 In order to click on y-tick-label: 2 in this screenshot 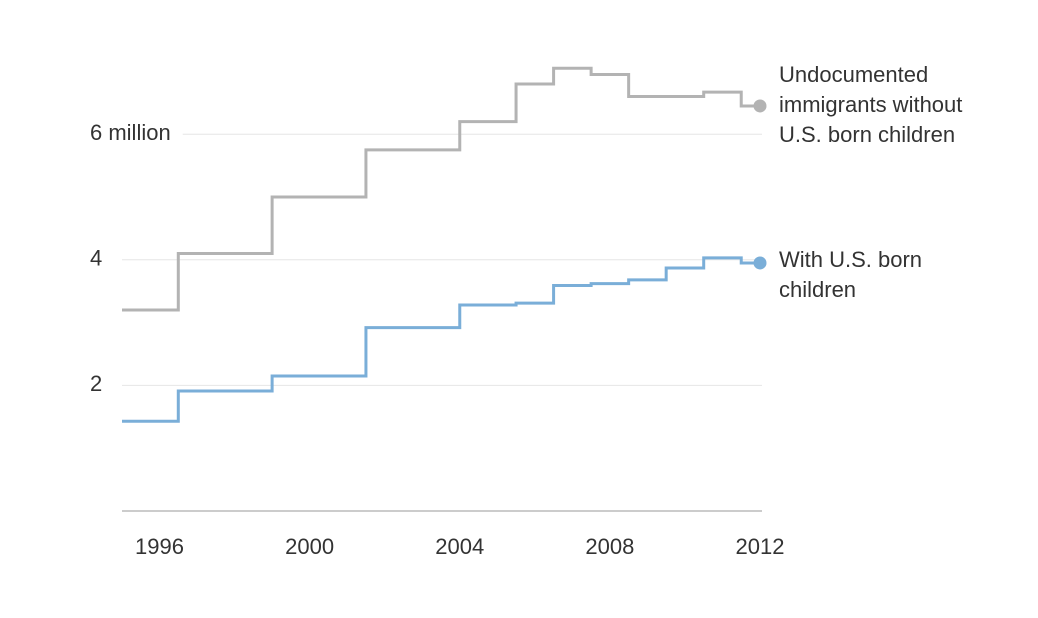, I will do `click(96, 383)`.